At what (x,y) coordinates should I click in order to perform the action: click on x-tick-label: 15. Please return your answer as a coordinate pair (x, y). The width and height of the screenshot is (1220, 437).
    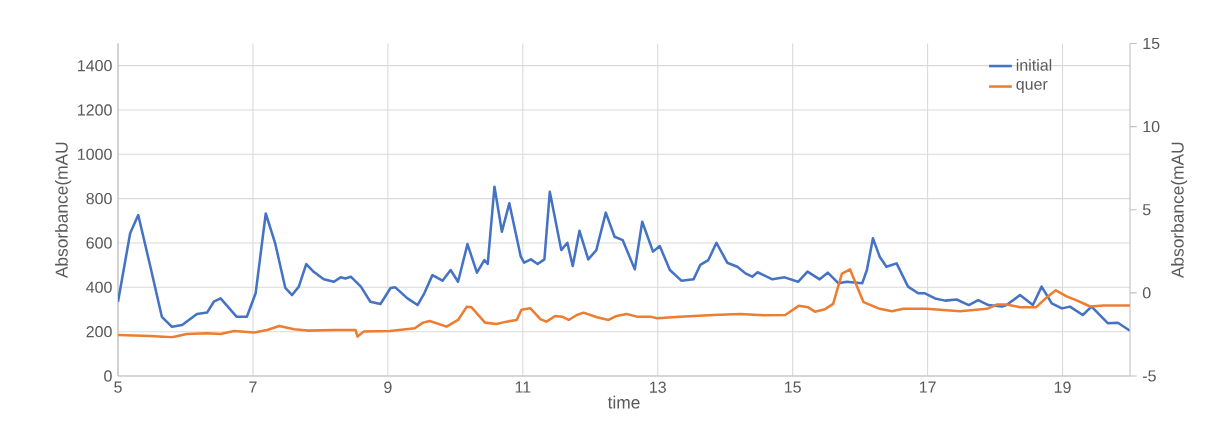
    Looking at the image, I should click on (792, 387).